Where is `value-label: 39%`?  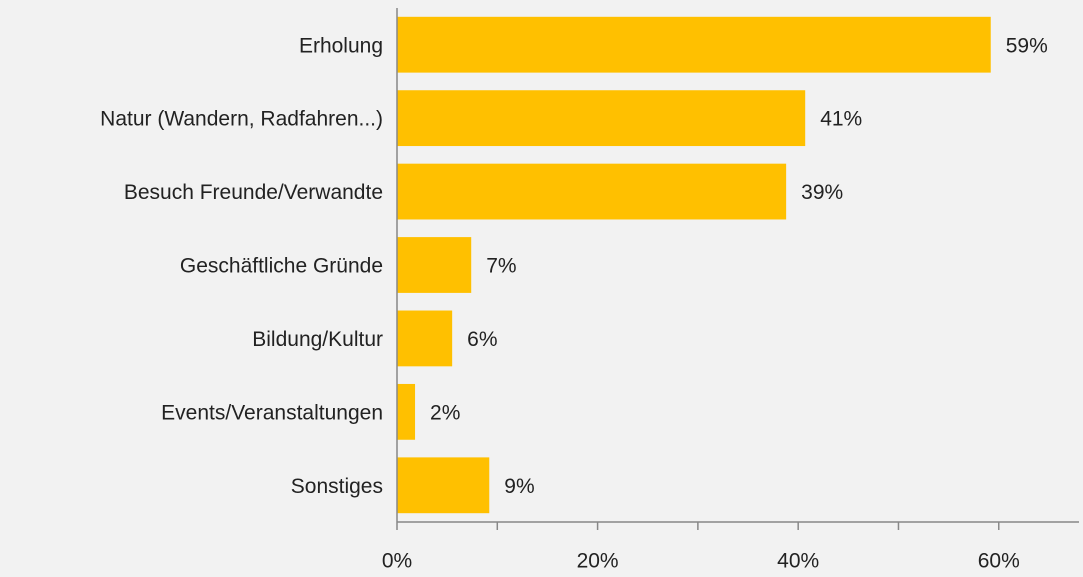 value-label: 39% is located at coordinates (822, 192).